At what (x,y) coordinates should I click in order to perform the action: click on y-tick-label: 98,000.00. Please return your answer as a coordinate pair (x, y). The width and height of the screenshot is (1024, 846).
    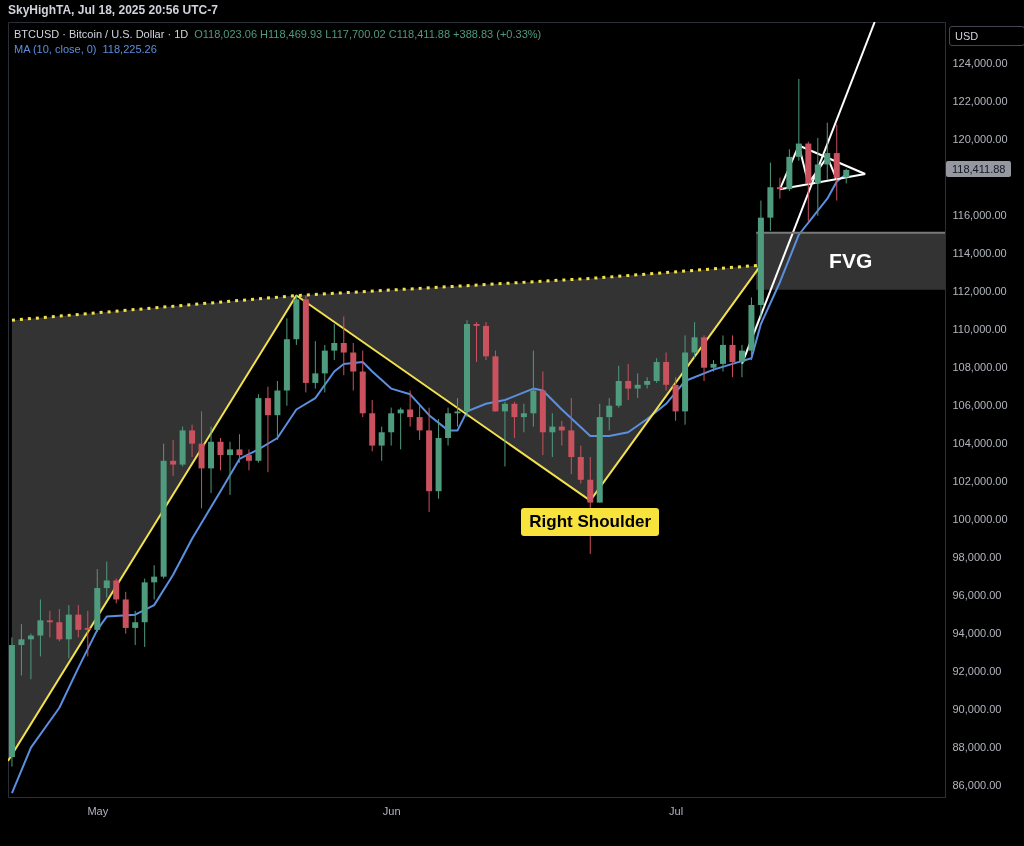
    Looking at the image, I should click on (977, 557).